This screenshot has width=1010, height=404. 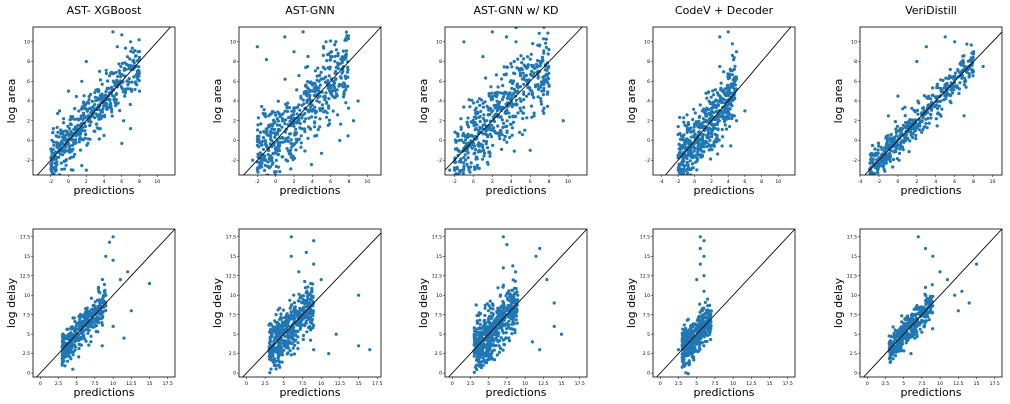 What do you see at coordinates (440, 141) in the screenshot?
I see `y-tick-label: 0` at bounding box center [440, 141].